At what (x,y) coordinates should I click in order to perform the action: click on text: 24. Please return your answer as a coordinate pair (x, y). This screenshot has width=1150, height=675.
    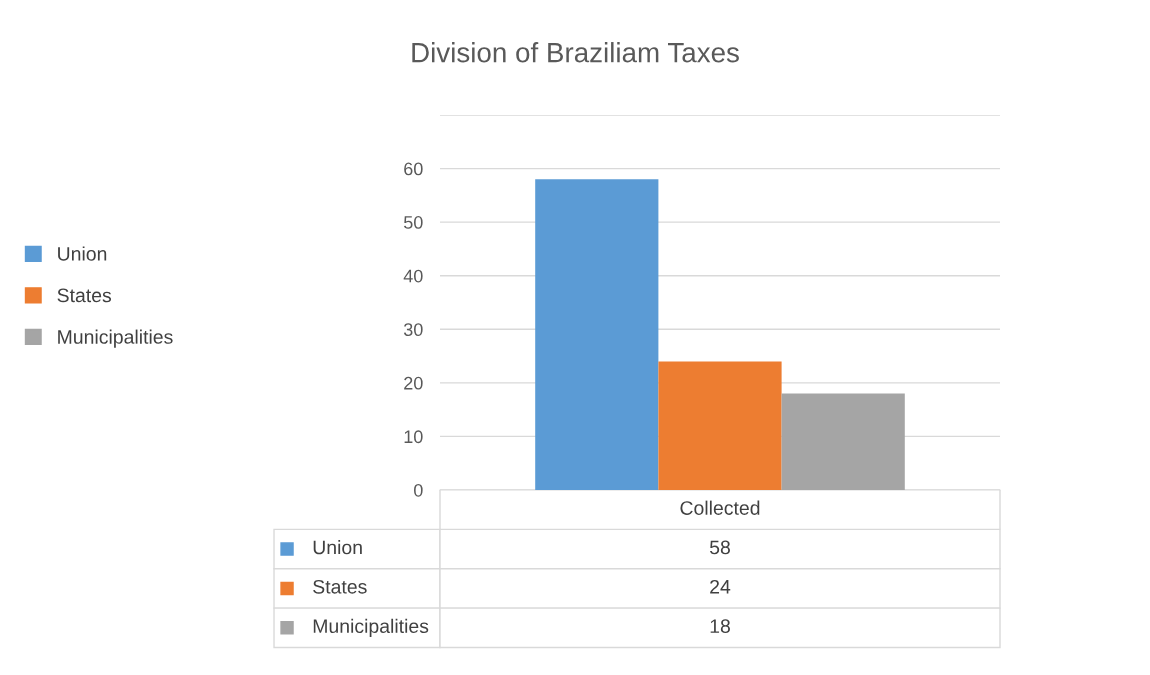
    Looking at the image, I should click on (720, 586).